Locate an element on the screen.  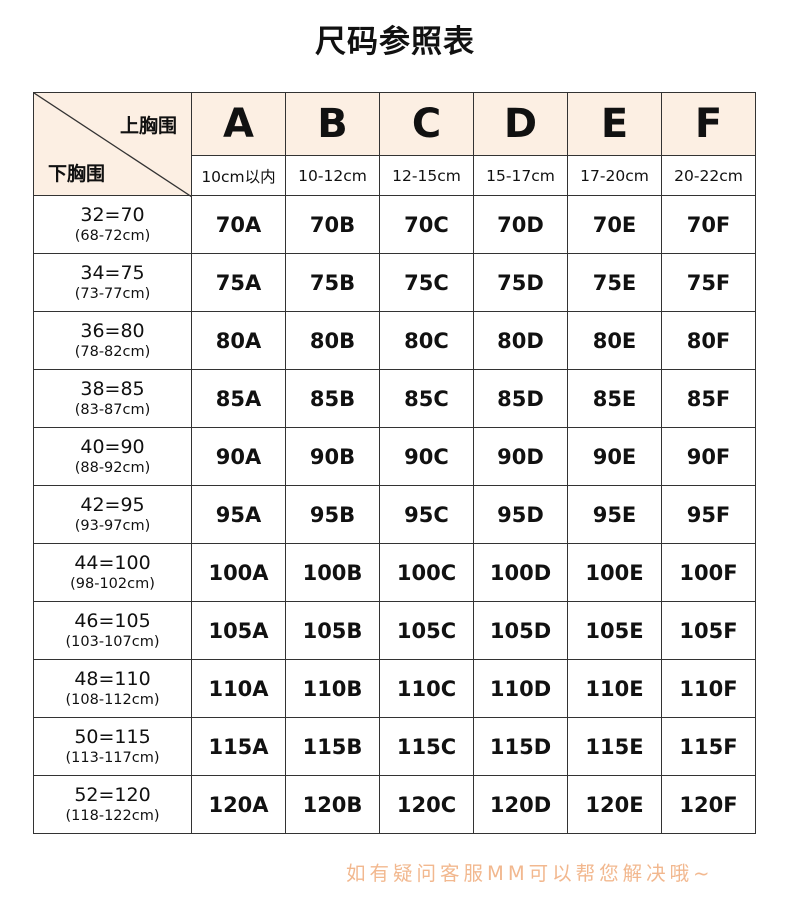
size-cell: 100B is located at coordinates (332, 572).